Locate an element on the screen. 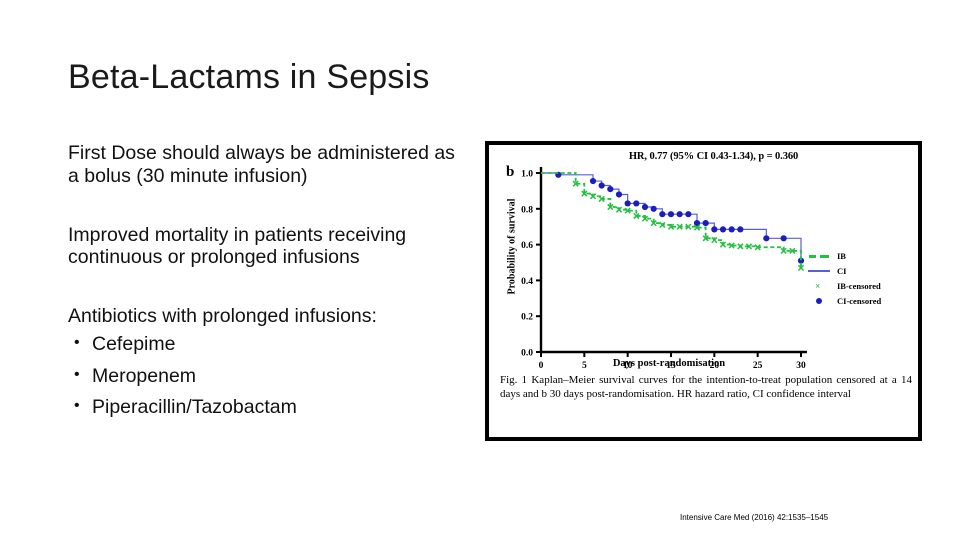 This screenshot has height=540, width=960. page-title: Beta-Lactams in Sepsis is located at coordinates (249, 77).